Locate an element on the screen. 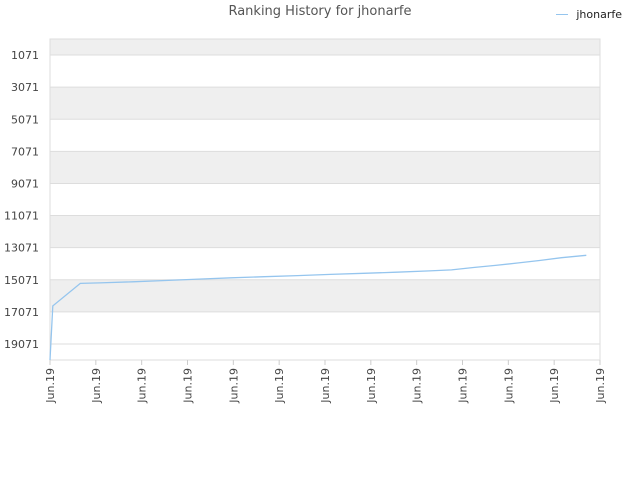 This screenshot has height=484, width=640. y-tick-label: 5071 is located at coordinates (25, 119).